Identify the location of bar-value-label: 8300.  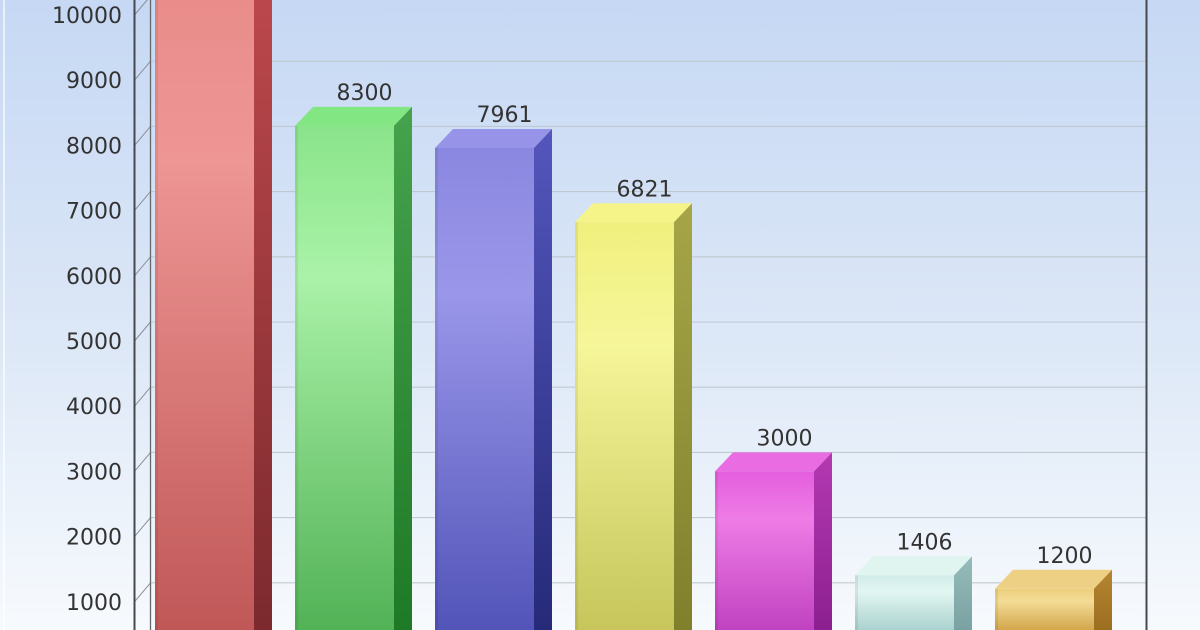
(365, 93).